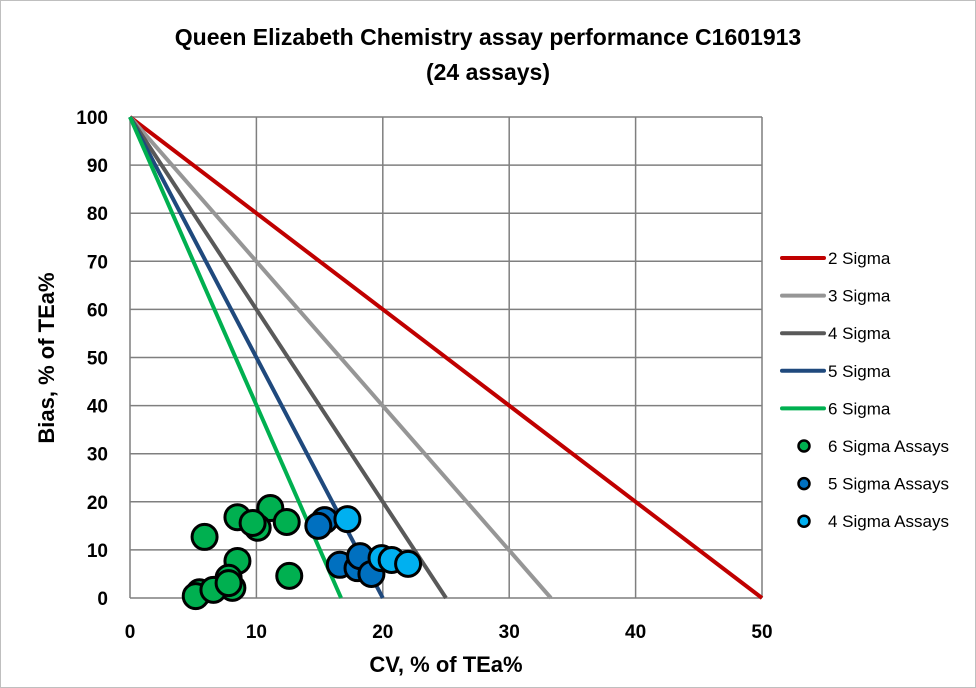 The height and width of the screenshot is (688, 976). Describe the element at coordinates (859, 371) in the screenshot. I see `legend-label: 5 Sigma` at that location.